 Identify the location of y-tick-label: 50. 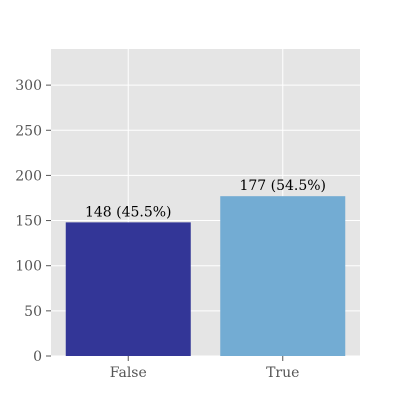
(33, 312).